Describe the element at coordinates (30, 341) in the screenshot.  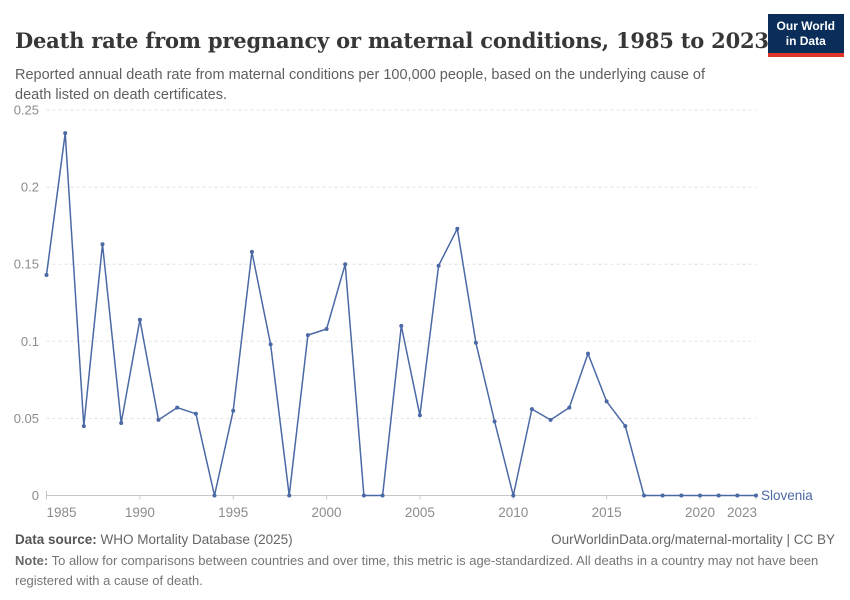
I see `y-tick-label: 0.1` at that location.